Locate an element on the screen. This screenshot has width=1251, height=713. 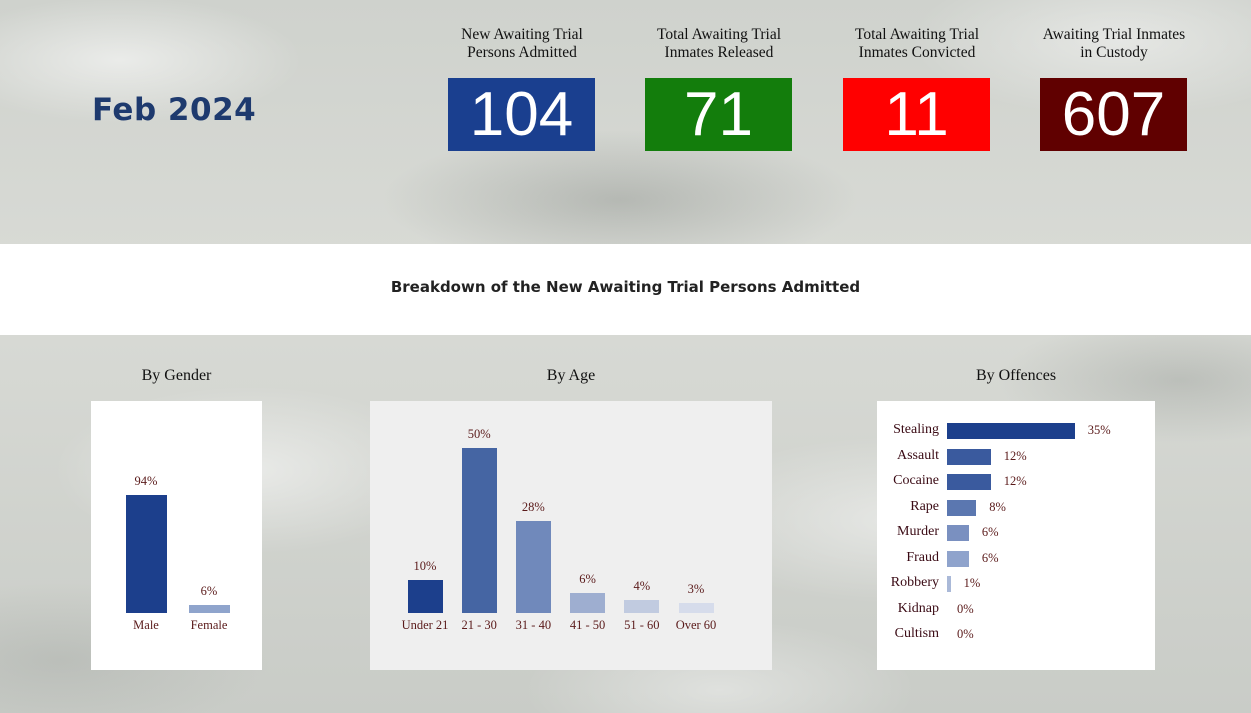
kpi-admitted-label-line2: Persons Admitted is located at coordinates (522, 52).